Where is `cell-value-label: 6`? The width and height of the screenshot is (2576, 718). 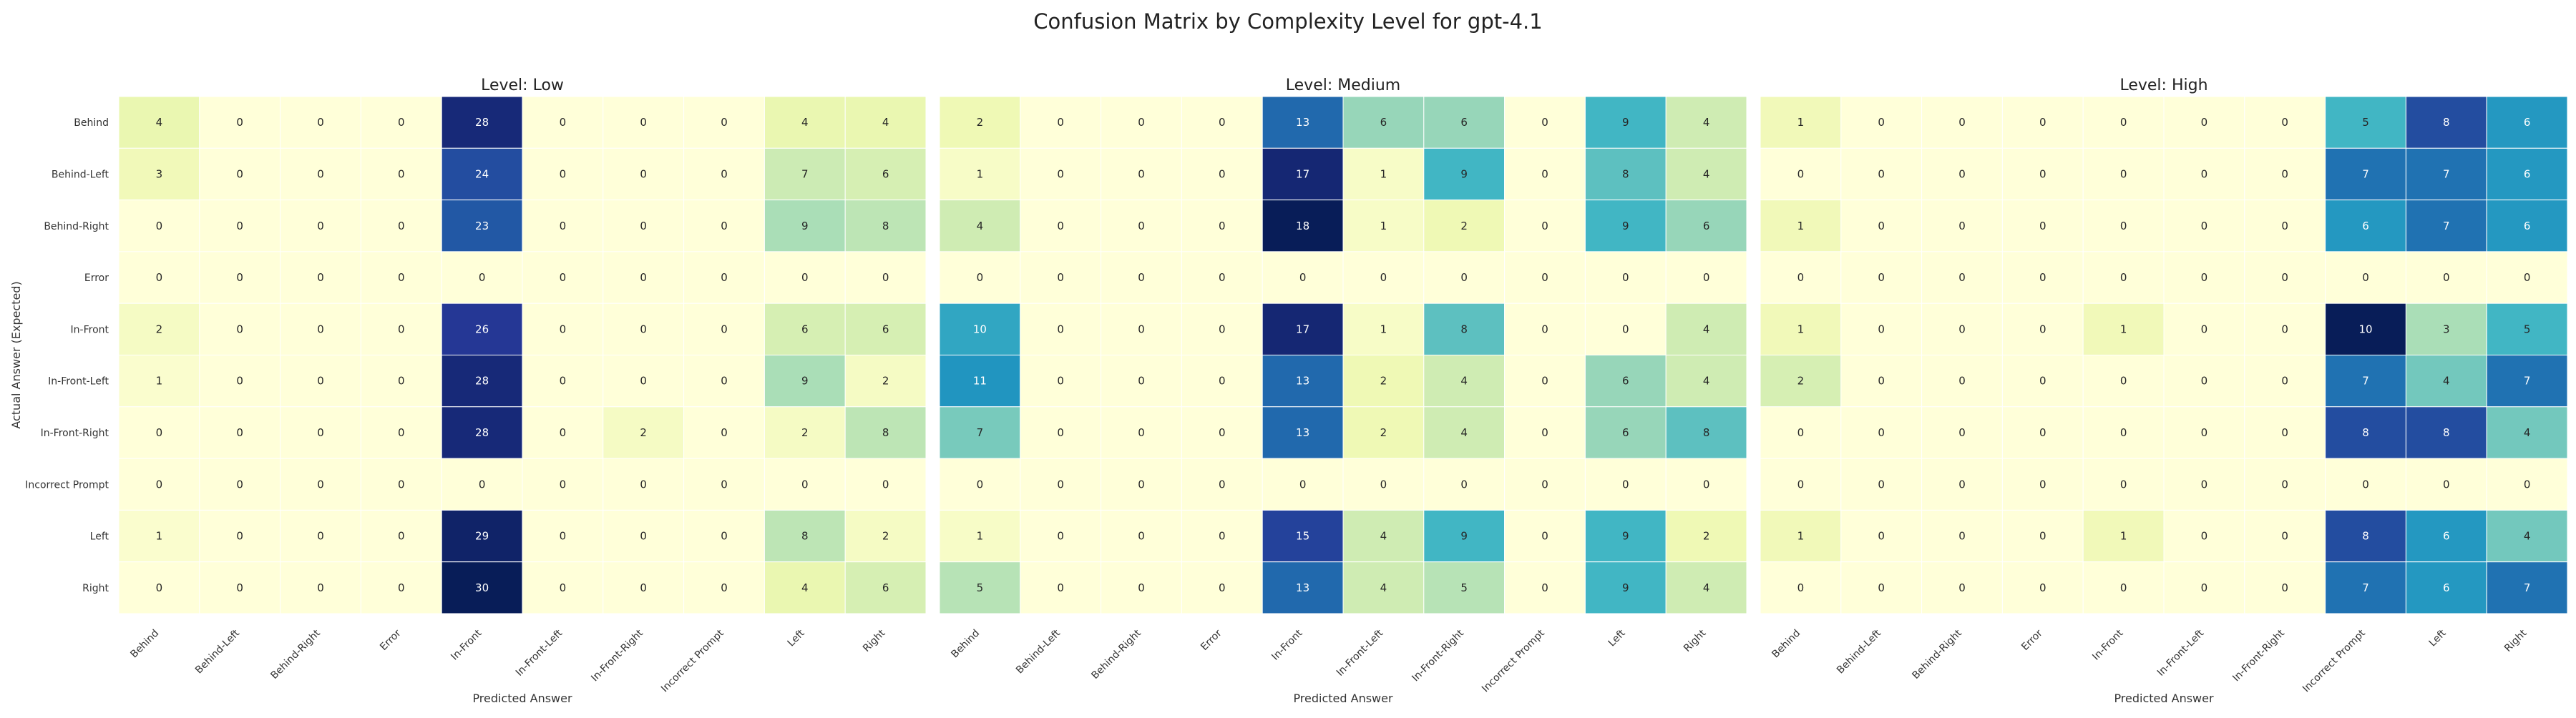
cell-value-label: 6 is located at coordinates (2527, 122).